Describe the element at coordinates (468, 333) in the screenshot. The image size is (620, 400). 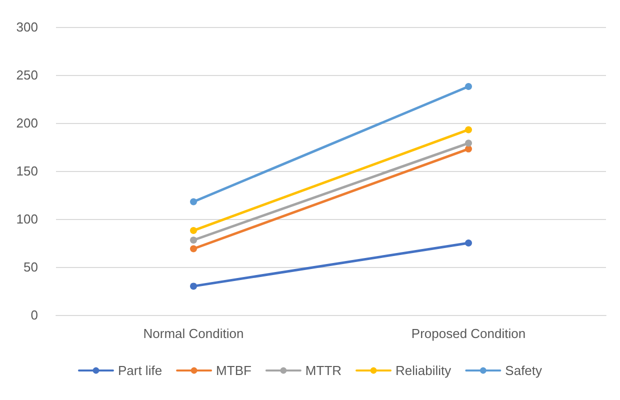
I see `x-tick-label: Proposed Condition` at that location.